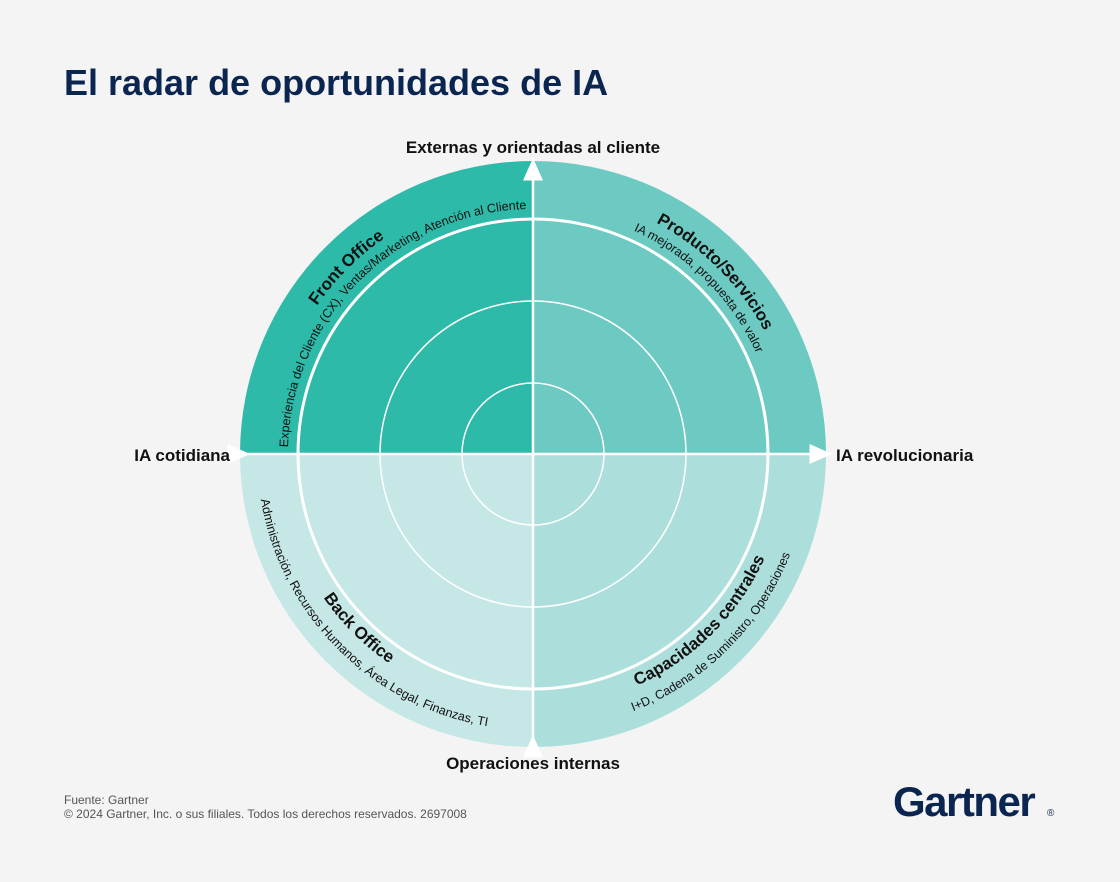 This screenshot has height=882, width=1120. What do you see at coordinates (533, 763) in the screenshot?
I see `axis-label: Operaciones internas` at bounding box center [533, 763].